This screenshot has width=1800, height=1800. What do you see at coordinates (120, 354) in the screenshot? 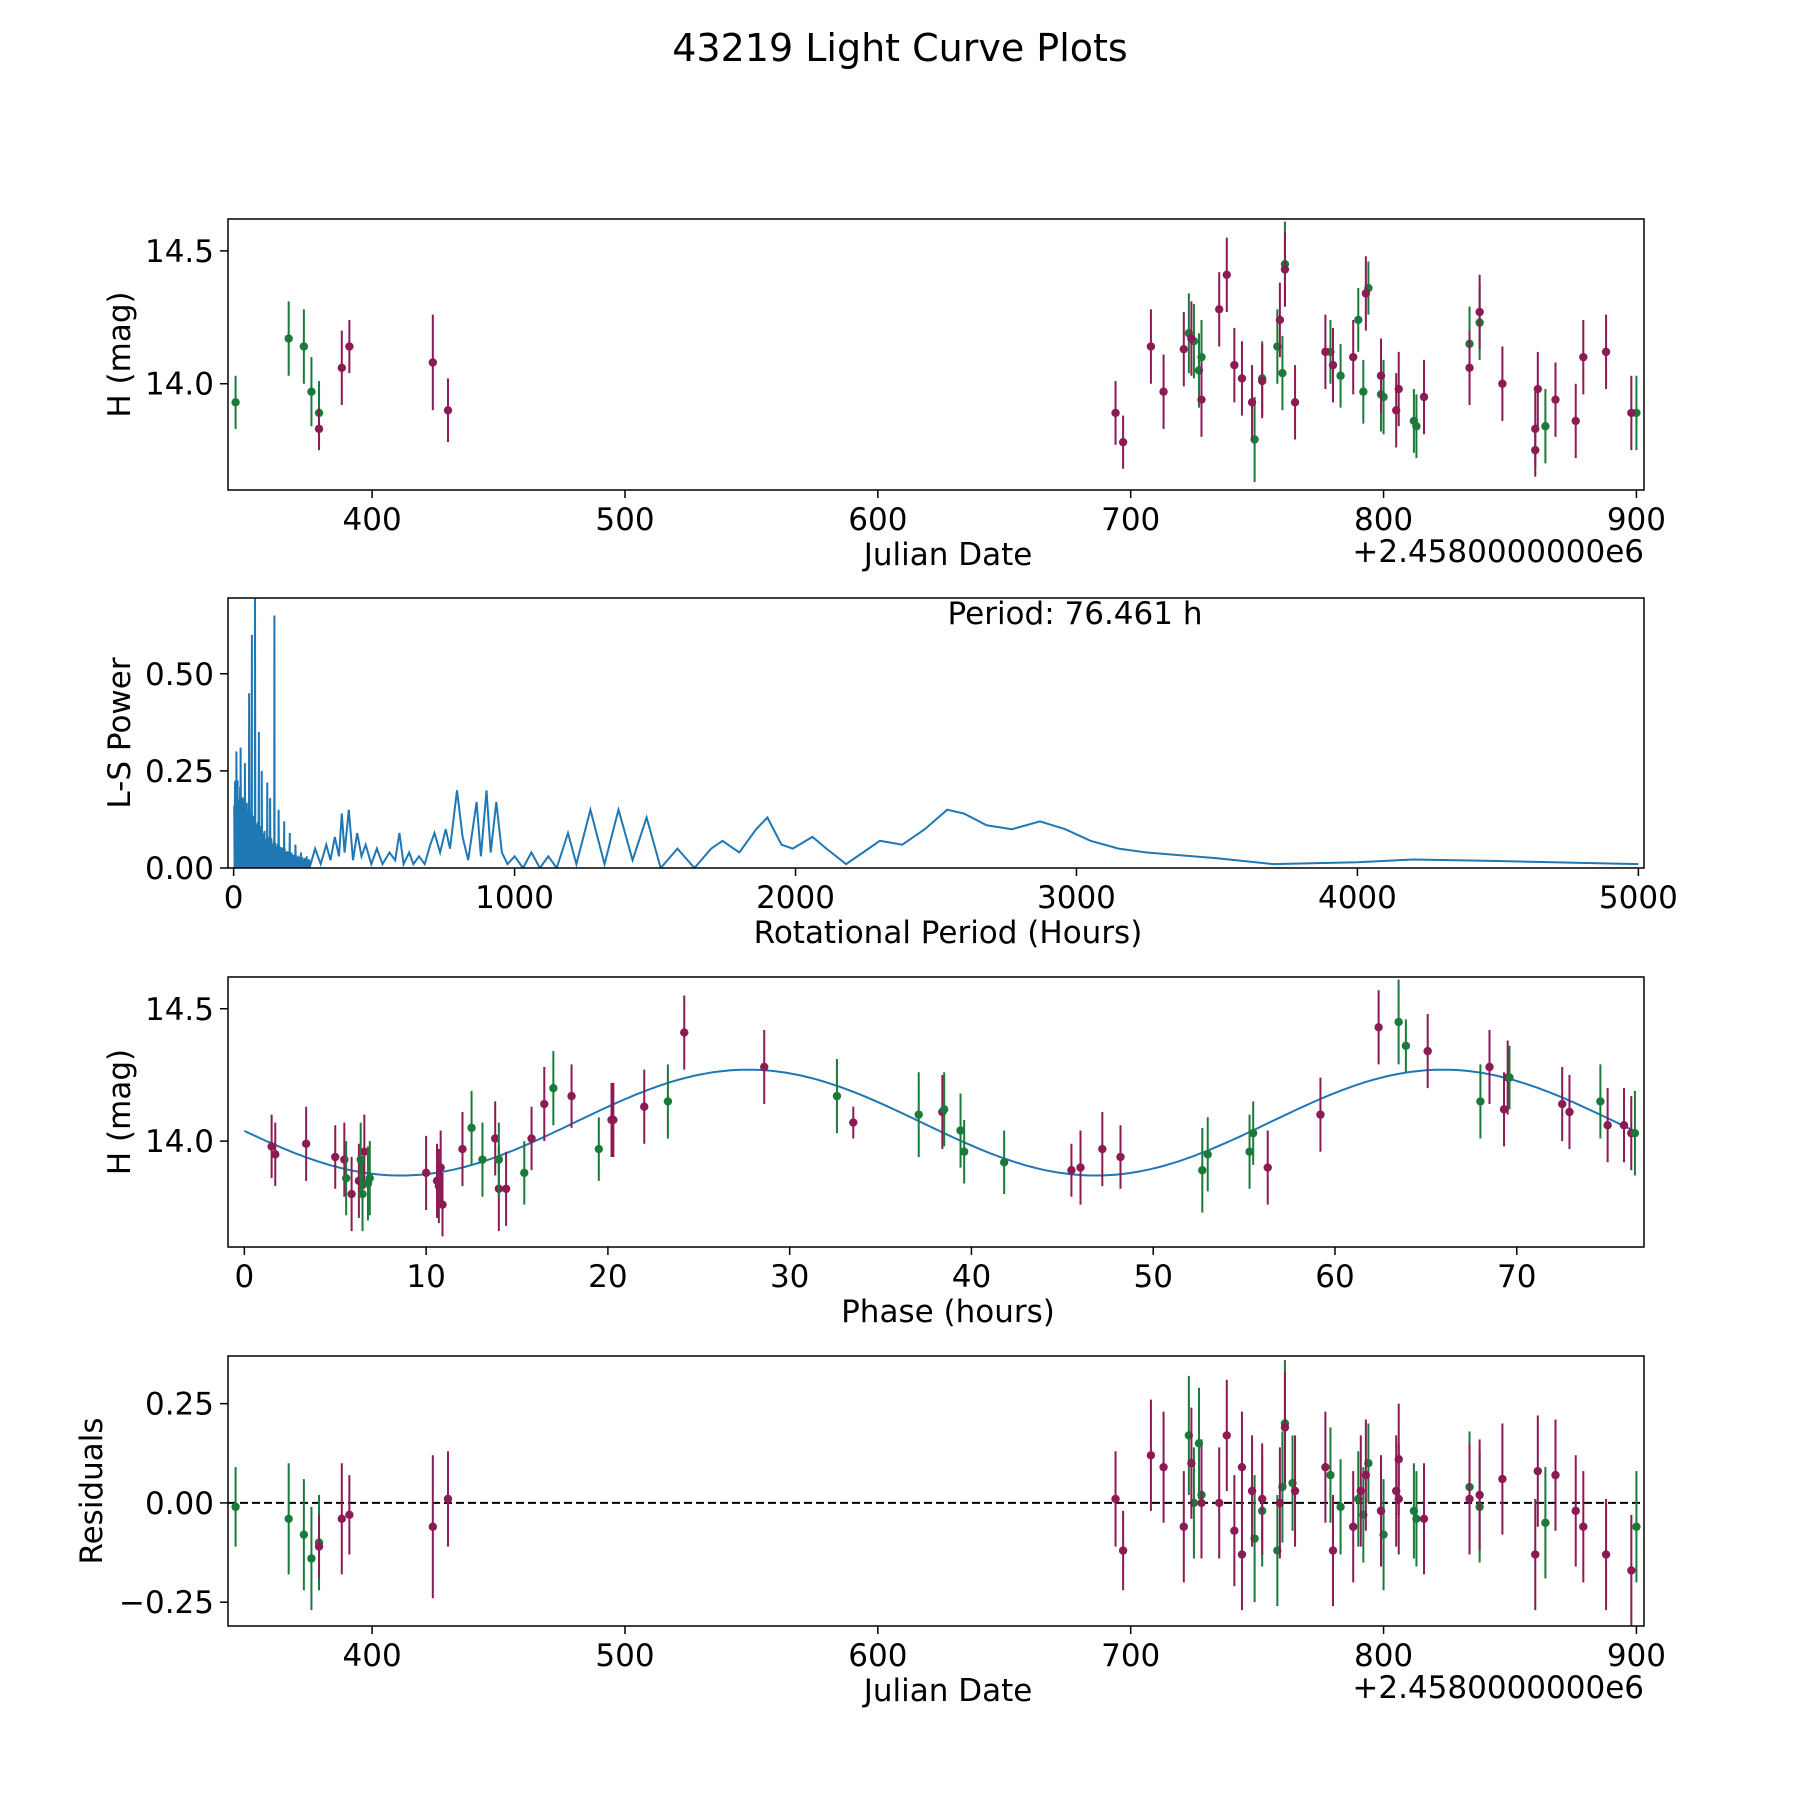
I see `light-curve-ylabel: H (mag)` at bounding box center [120, 354].